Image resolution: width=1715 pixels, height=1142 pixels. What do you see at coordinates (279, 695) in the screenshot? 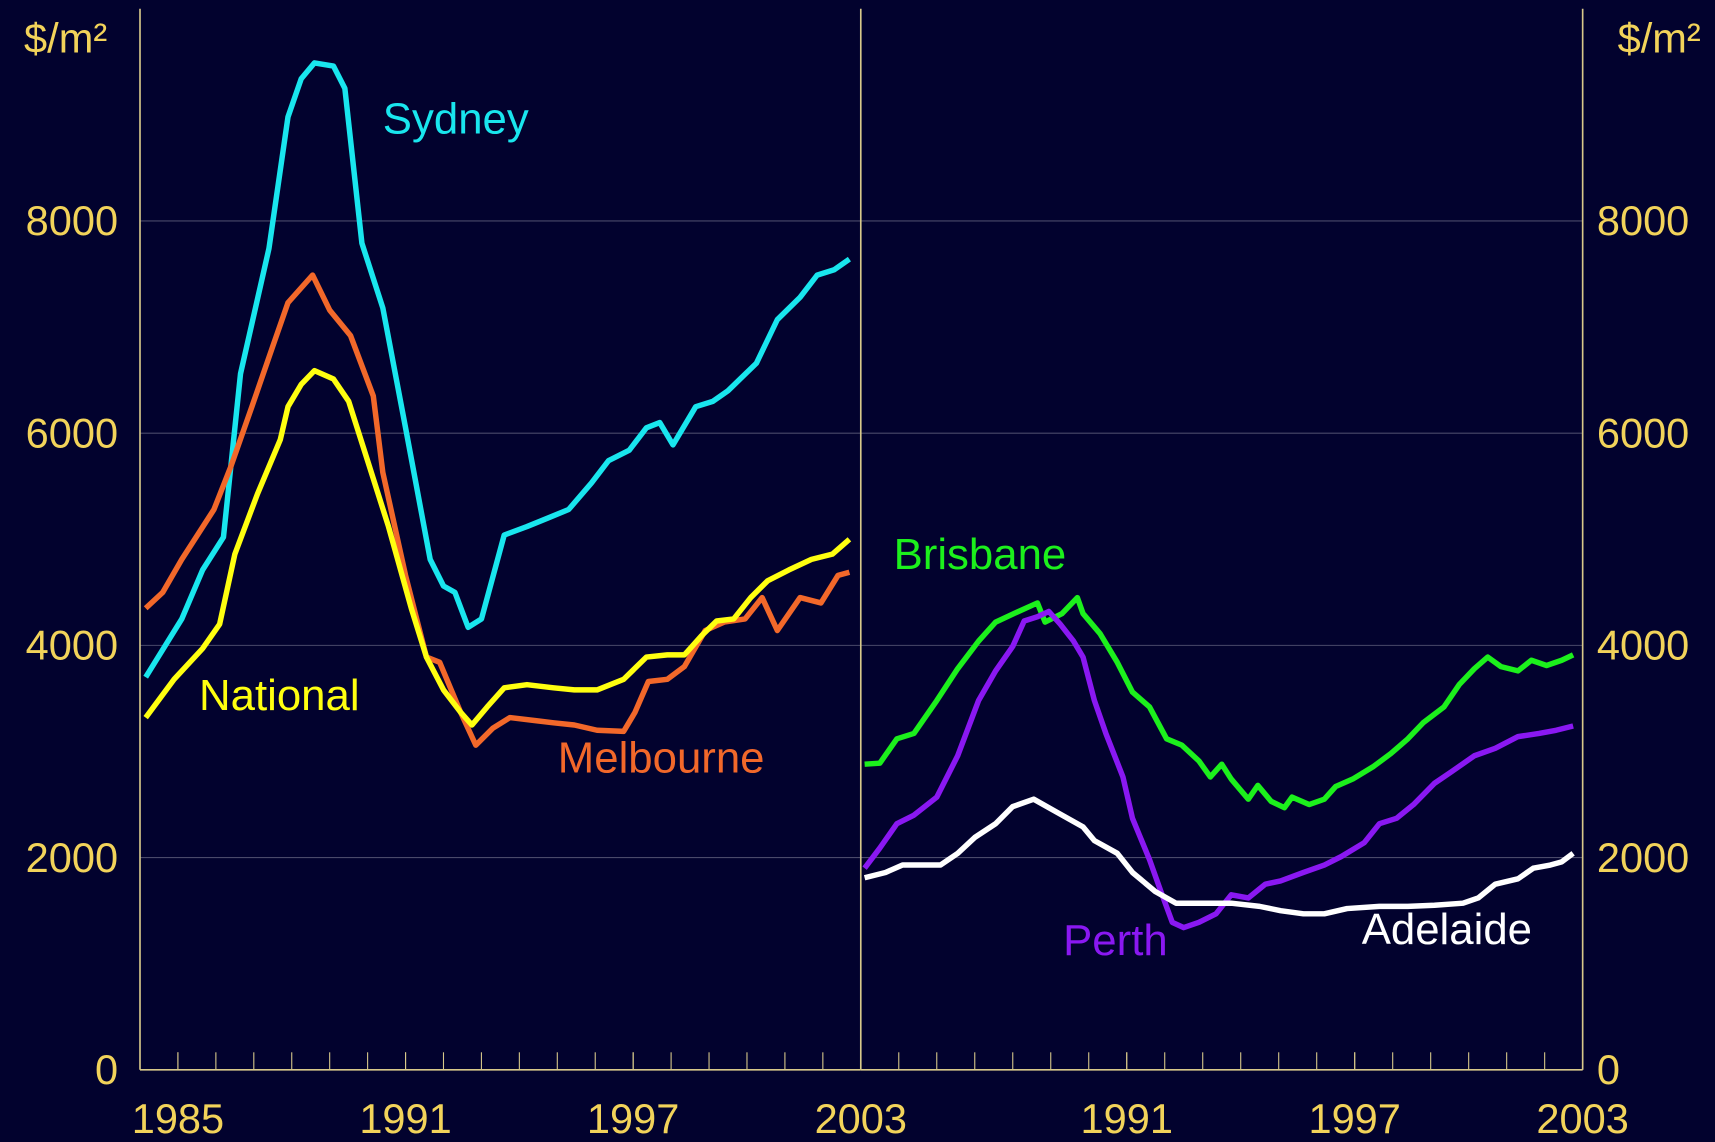
I see `series-label: National` at bounding box center [279, 695].